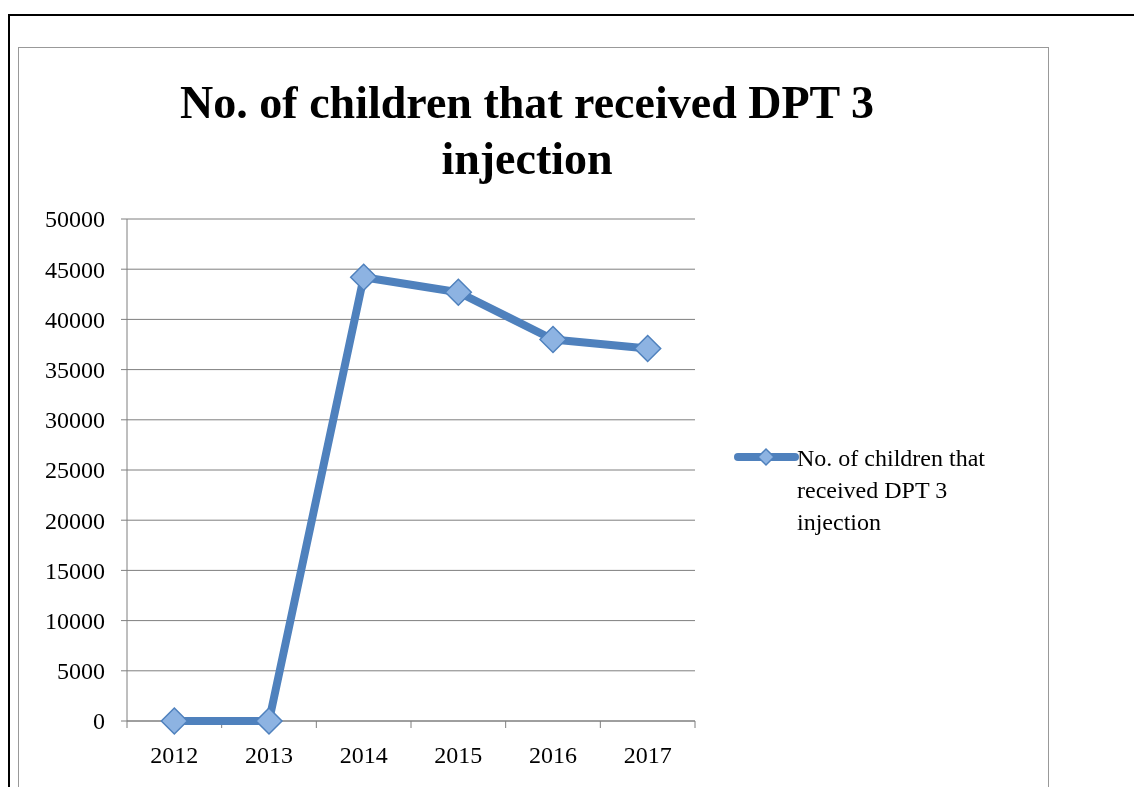 The image size is (1134, 787). Describe the element at coordinates (75, 319) in the screenshot. I see `y-tick-label: 40000` at that location.